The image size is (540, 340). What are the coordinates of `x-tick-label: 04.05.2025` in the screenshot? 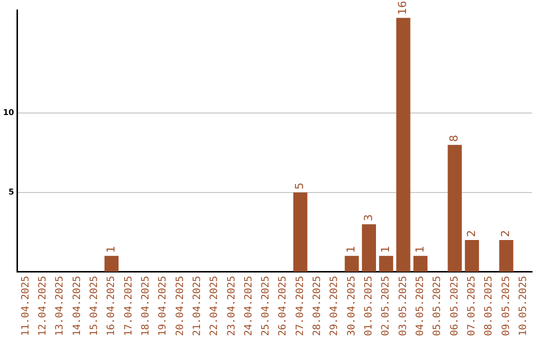 It's located at (420, 306).